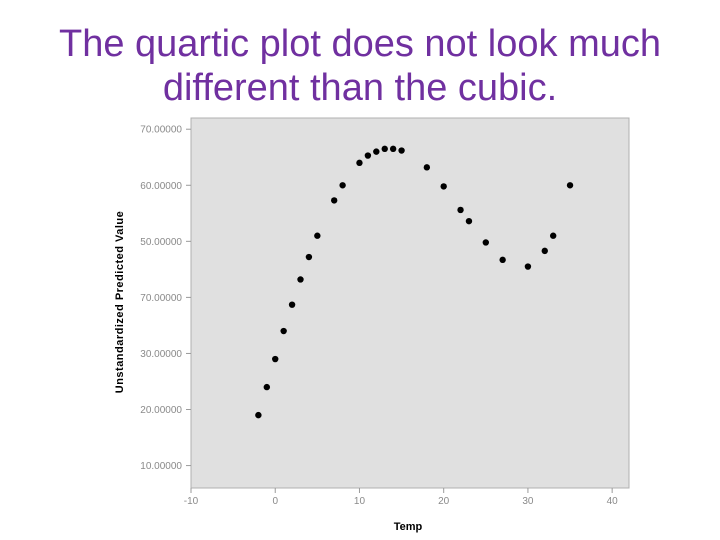 Image resolution: width=720 pixels, height=540 pixels. Describe the element at coordinates (161, 410) in the screenshot. I see `y-tick-label: 20.00000` at that location.